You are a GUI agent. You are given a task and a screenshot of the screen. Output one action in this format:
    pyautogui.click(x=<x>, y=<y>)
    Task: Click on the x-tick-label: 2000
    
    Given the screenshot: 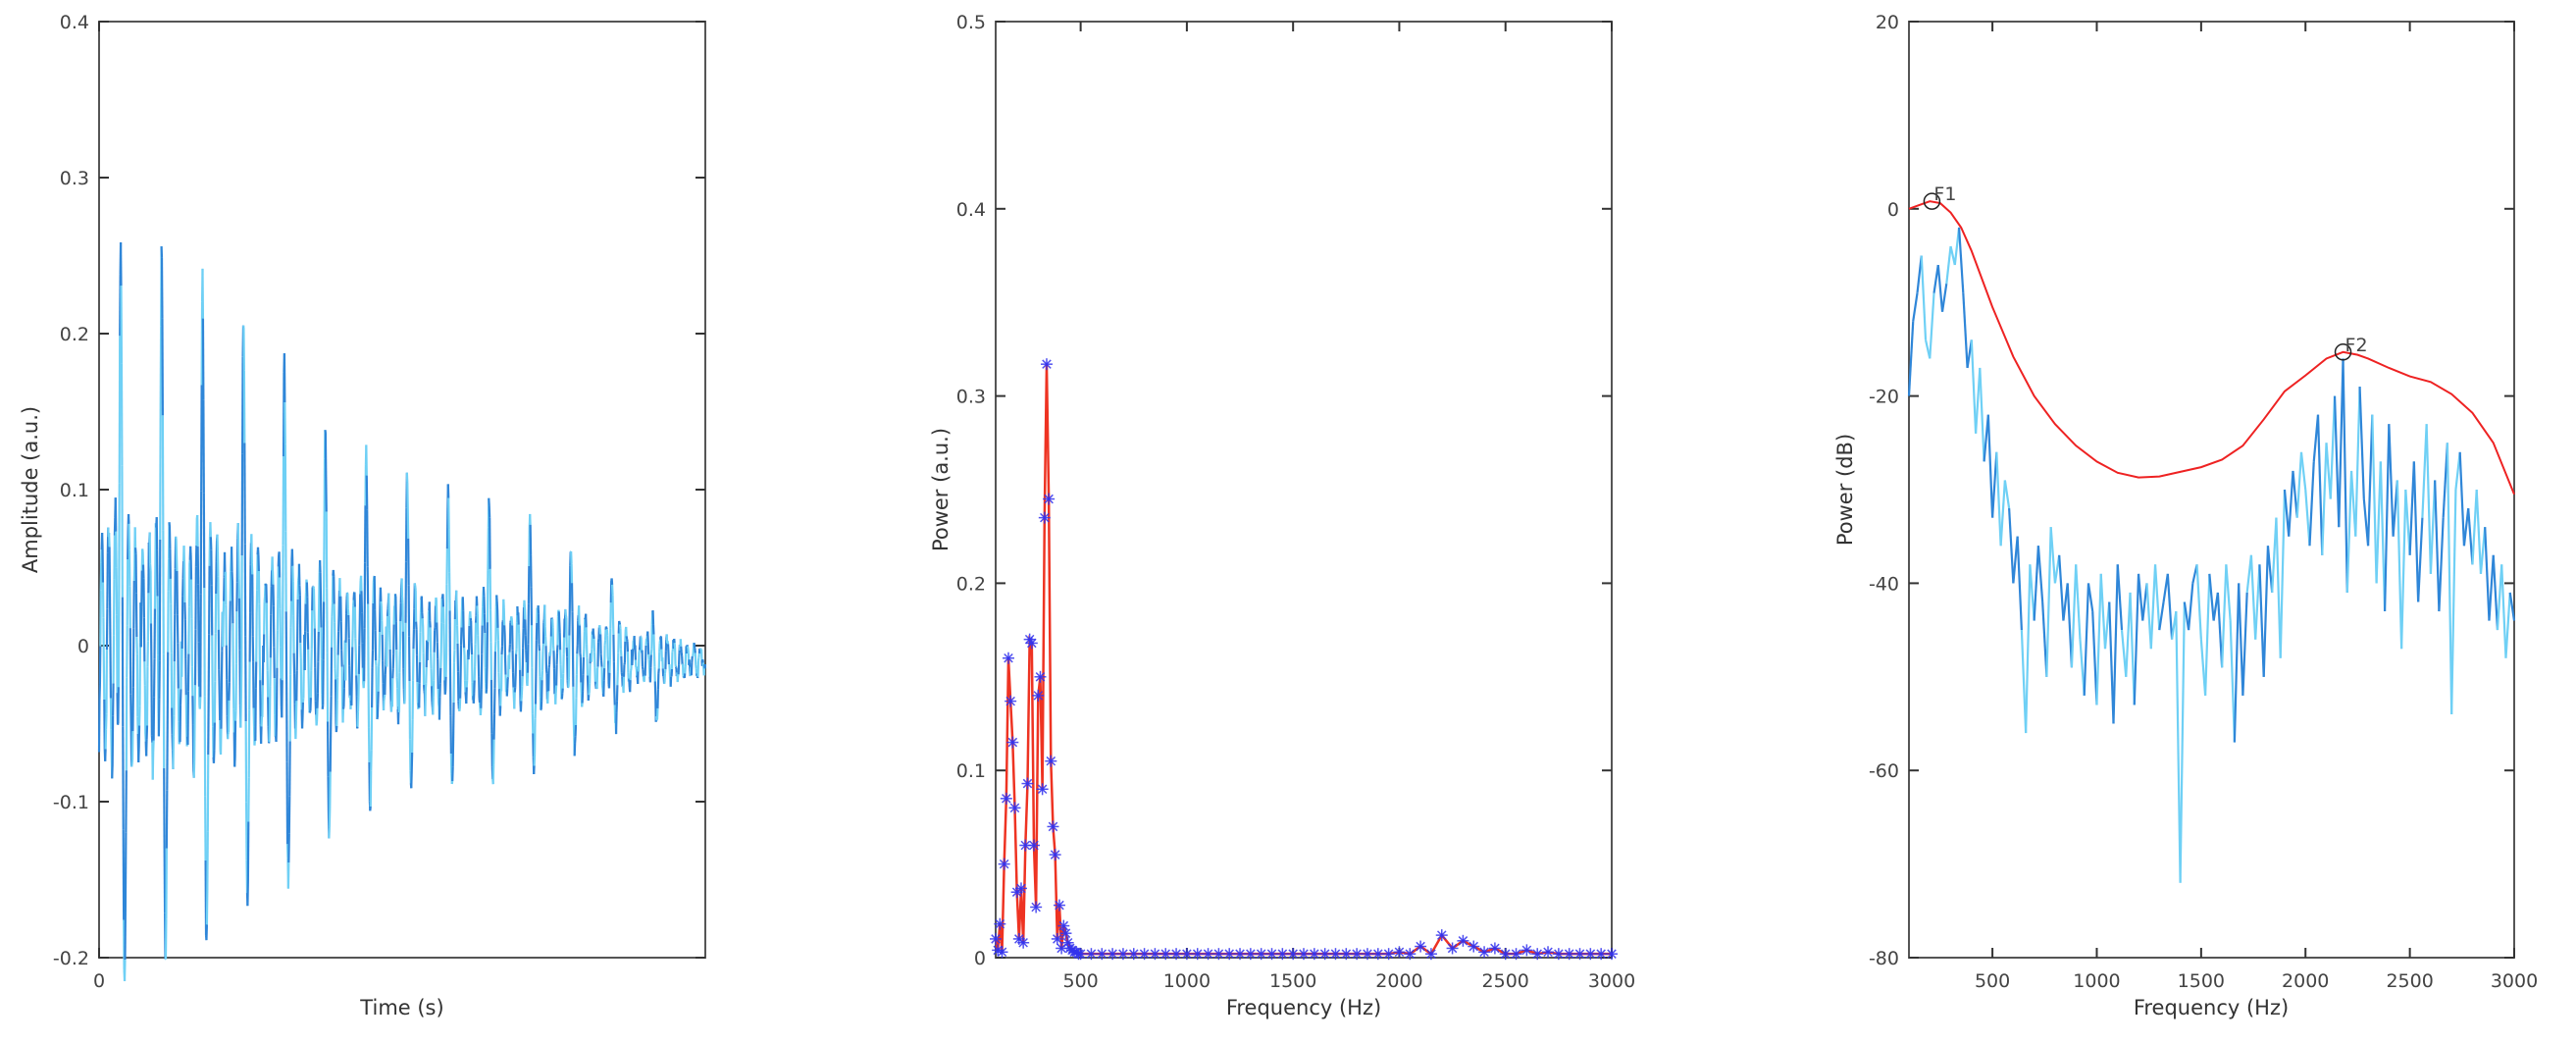 What is the action you would take?
    pyautogui.click(x=1398, y=981)
    